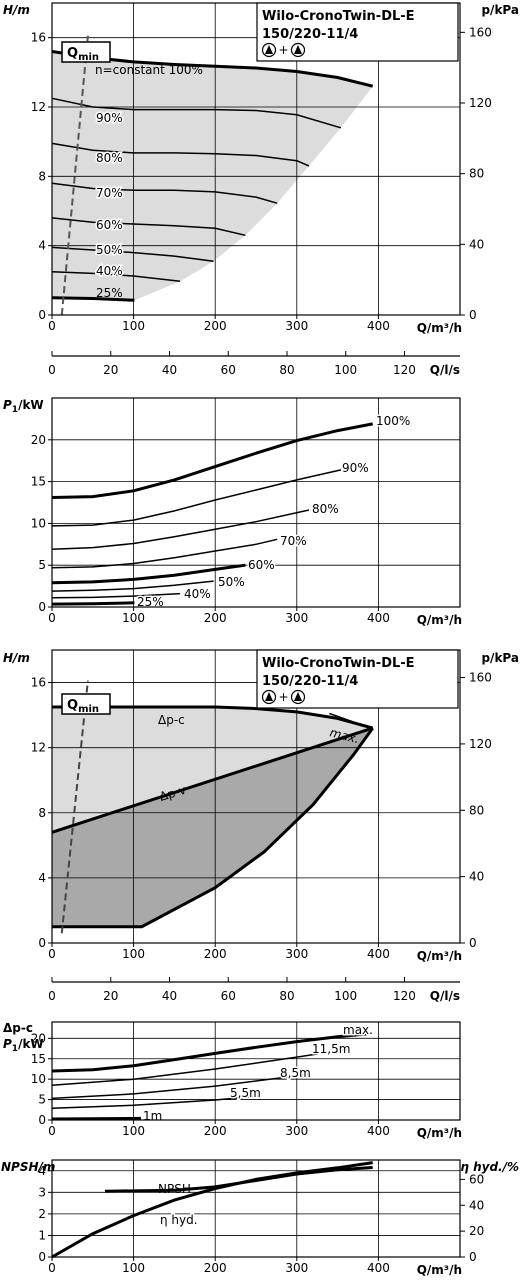 The height and width of the screenshot is (1280, 521). What do you see at coordinates (404, 996) in the screenshot?
I see `x-tick-label: 120` at bounding box center [404, 996].